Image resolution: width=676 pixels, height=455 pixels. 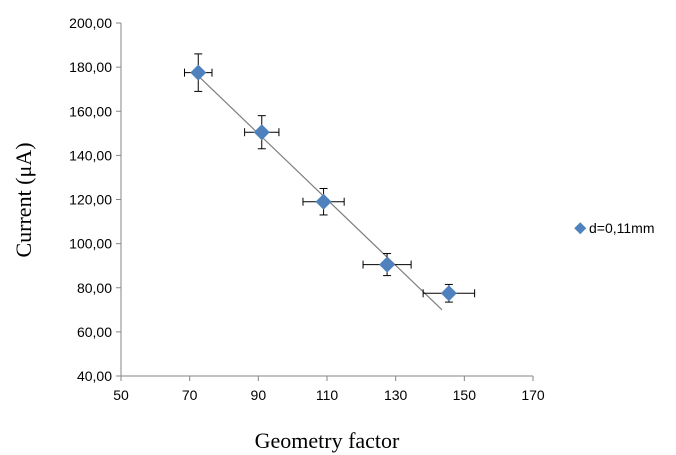 What do you see at coordinates (396, 395) in the screenshot?
I see `x-tick-label: 130` at bounding box center [396, 395].